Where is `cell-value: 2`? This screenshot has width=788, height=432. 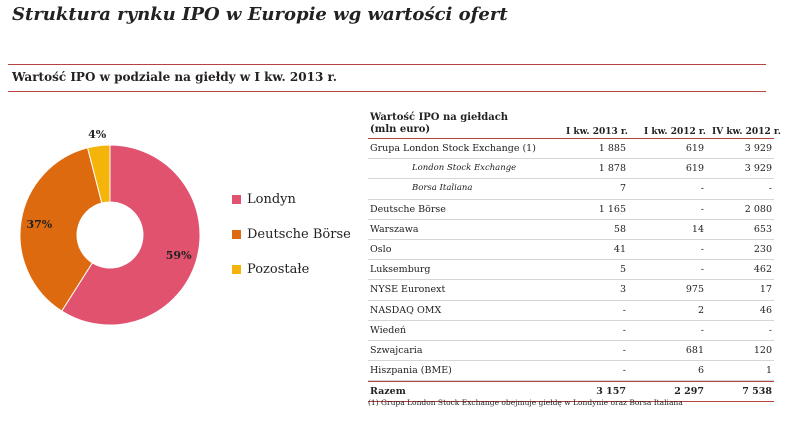
cell-value: 2 is located at coordinates (700, 310).